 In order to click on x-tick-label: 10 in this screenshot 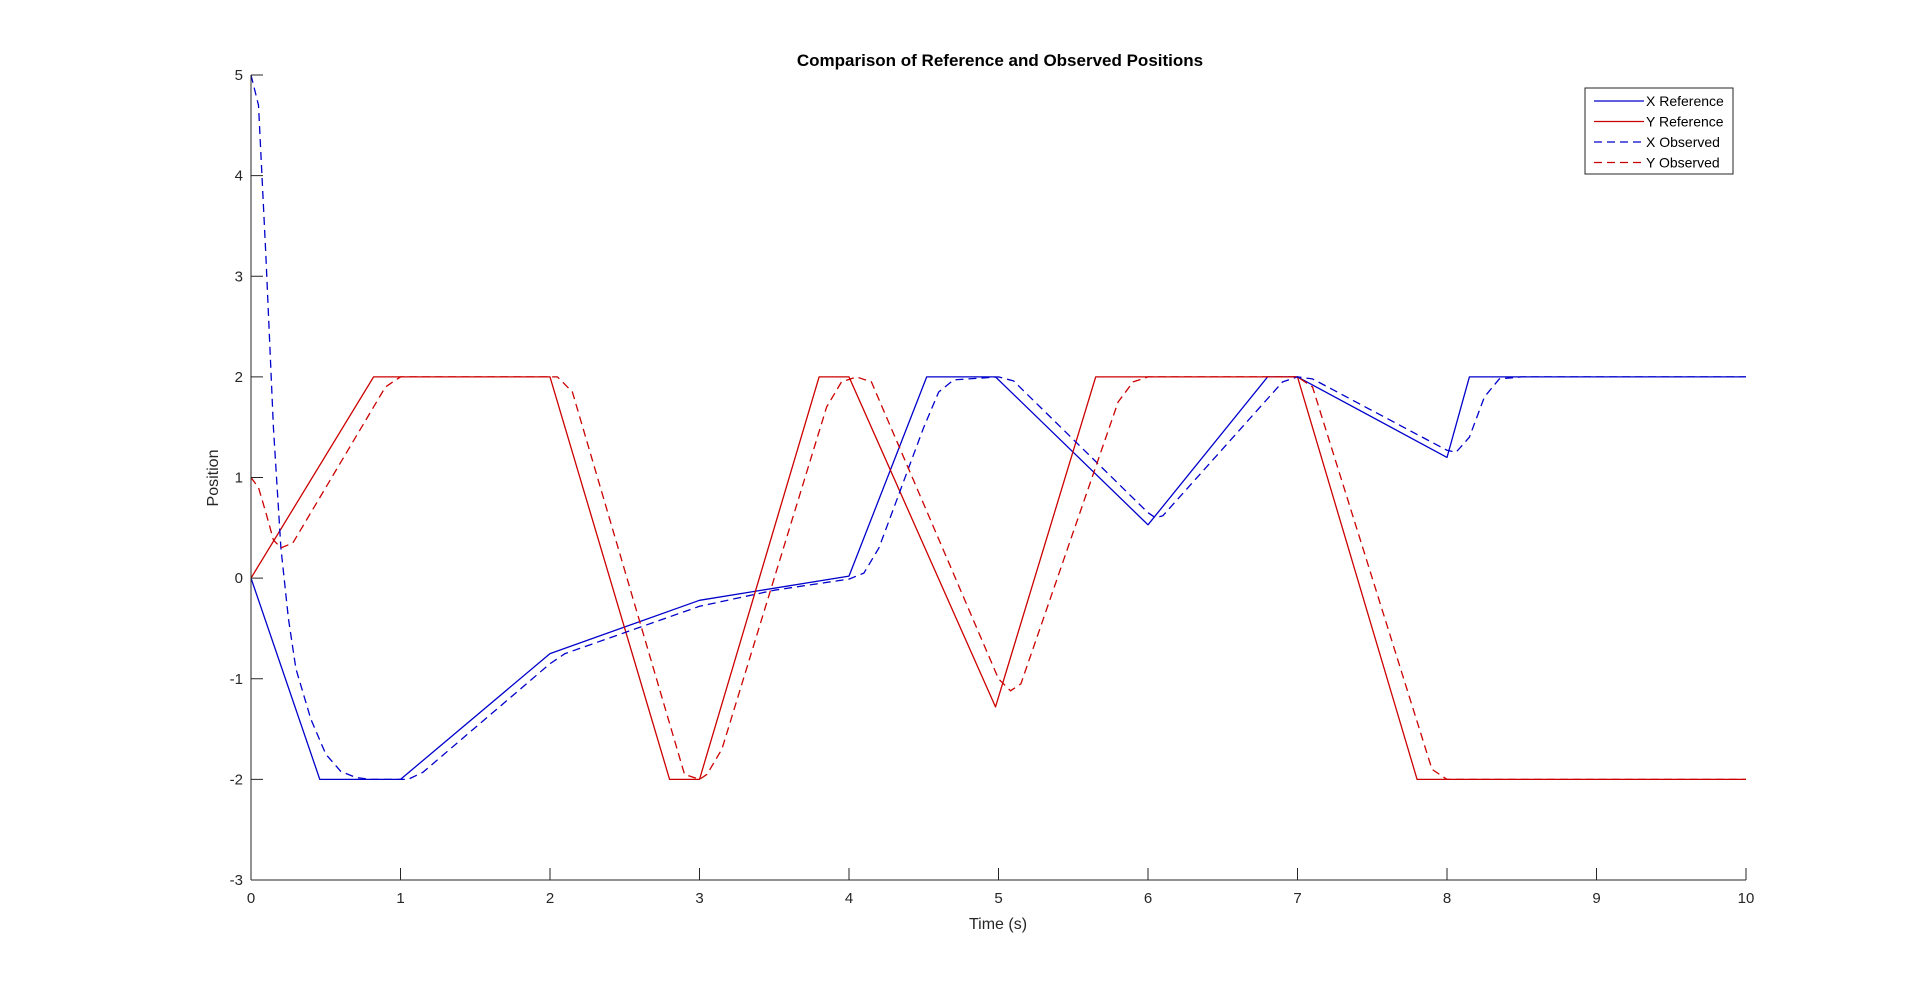, I will do `click(1746, 898)`.